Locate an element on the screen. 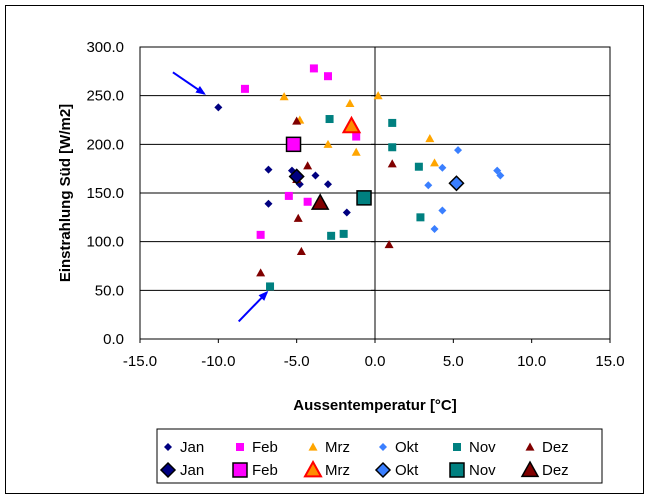 The image size is (655, 502). x-tick-label: -10.0 is located at coordinates (218, 361).